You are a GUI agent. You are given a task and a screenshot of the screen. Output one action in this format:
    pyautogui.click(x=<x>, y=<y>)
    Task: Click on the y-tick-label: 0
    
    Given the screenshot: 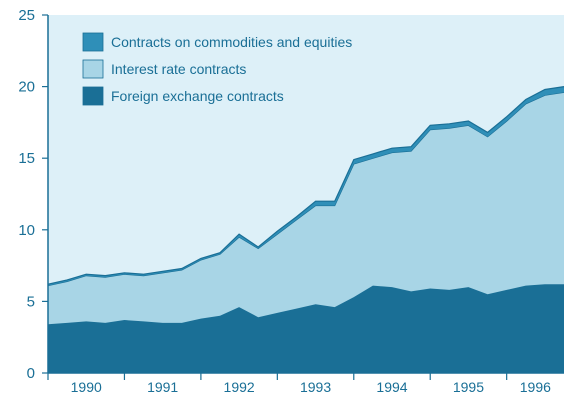 What is the action you would take?
    pyautogui.click(x=31, y=373)
    